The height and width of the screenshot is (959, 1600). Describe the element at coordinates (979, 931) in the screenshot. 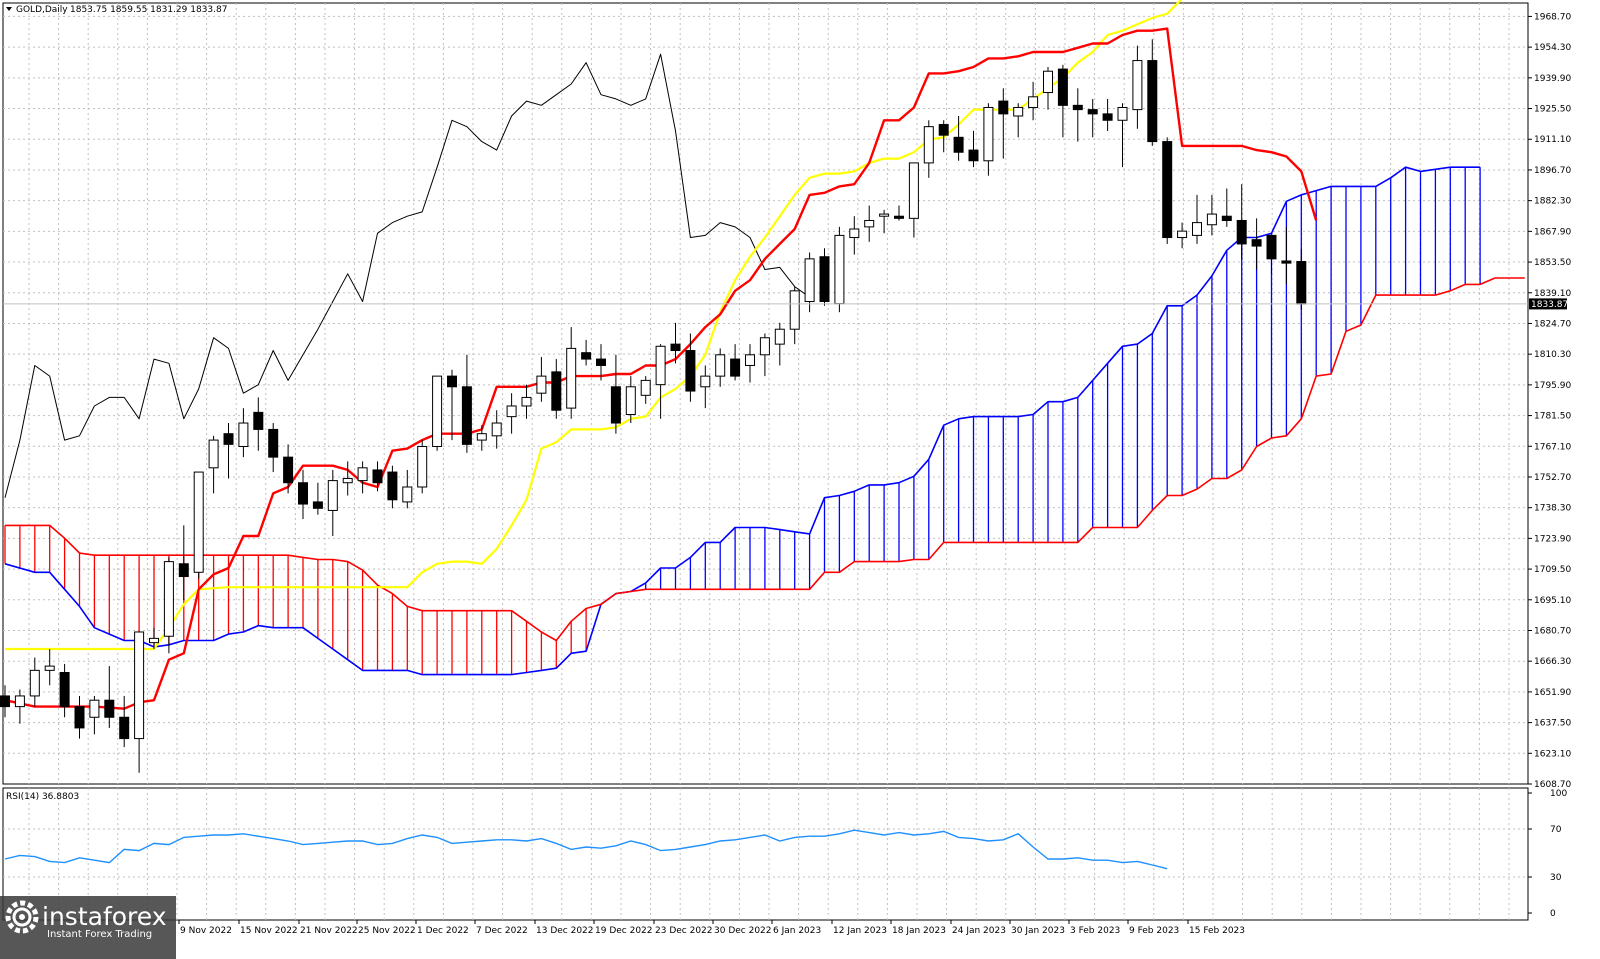

I see `time-tick-label: 24 Jan 2023` at that location.